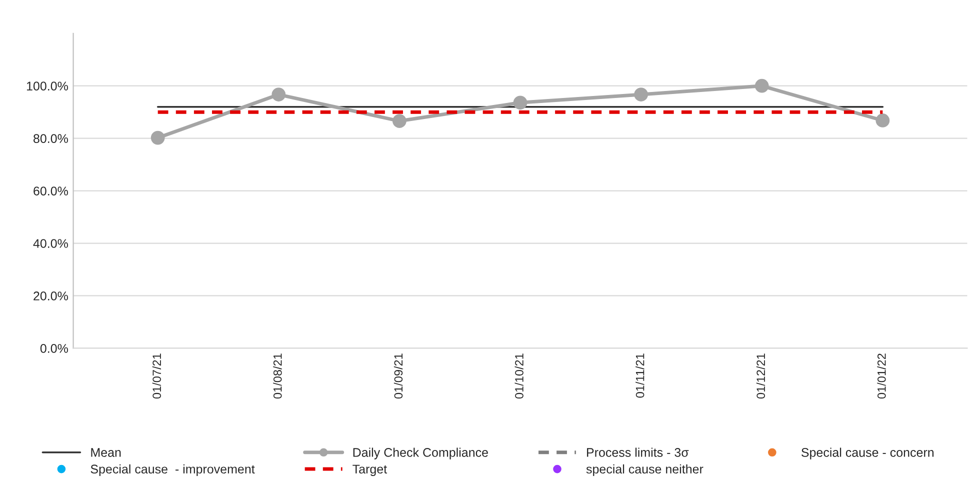 The image size is (977, 477). I want to click on legend-label: Daily Check Compliance, so click(420, 454).